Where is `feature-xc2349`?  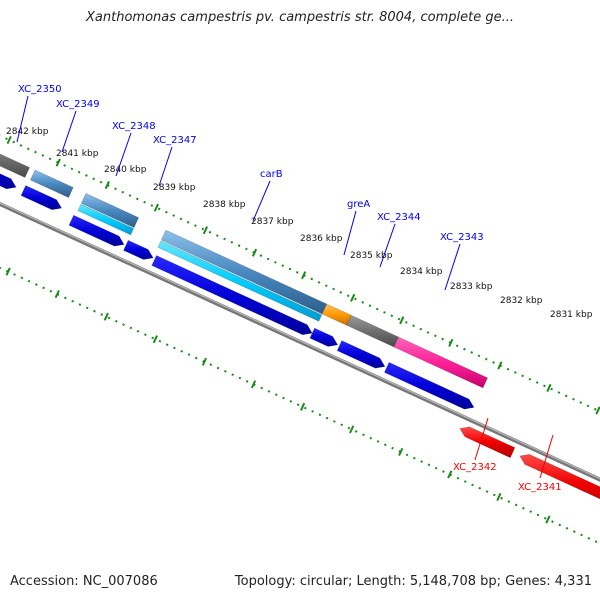 feature-xc2349 is located at coordinates (52, 183).